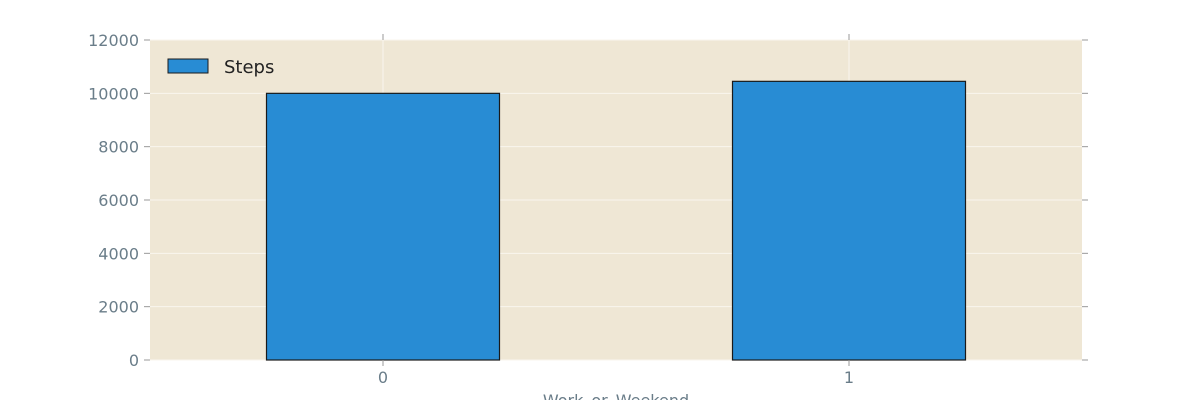  I want to click on x-axis-title: Work_or_Weekend, so click(616, 395).